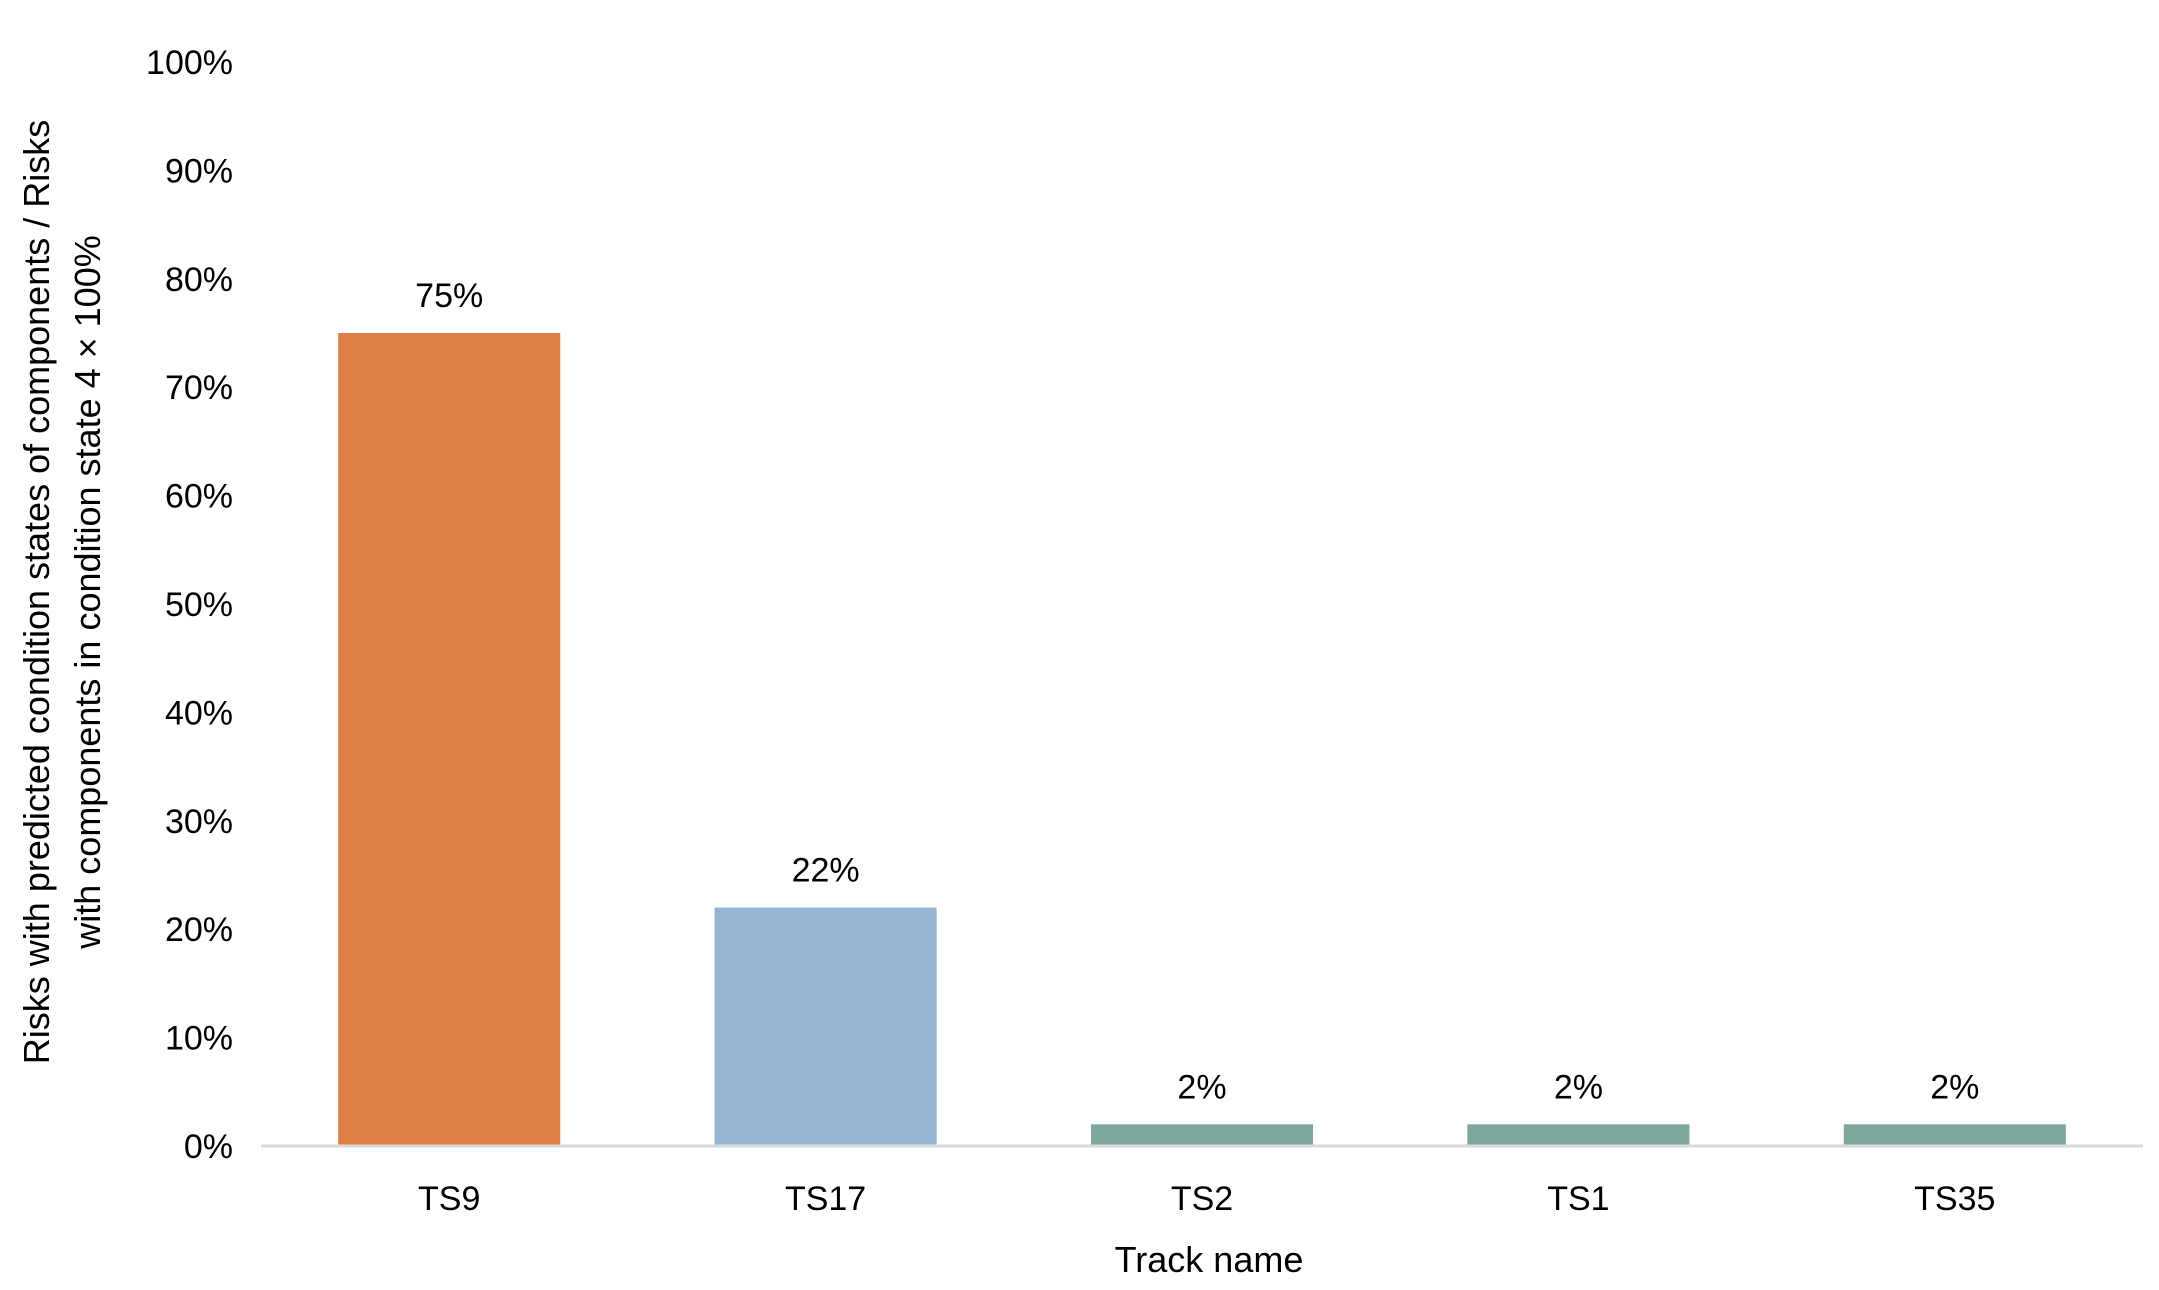 The width and height of the screenshot is (2159, 1290). What do you see at coordinates (449, 1199) in the screenshot?
I see `x-tick-label-ts9: TS9` at bounding box center [449, 1199].